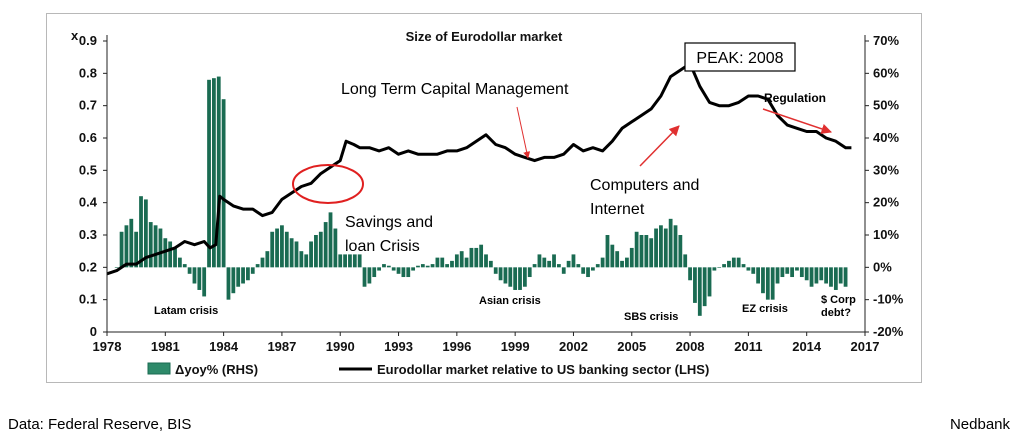  I want to click on x-tick-label: 2008, so click(690, 346).